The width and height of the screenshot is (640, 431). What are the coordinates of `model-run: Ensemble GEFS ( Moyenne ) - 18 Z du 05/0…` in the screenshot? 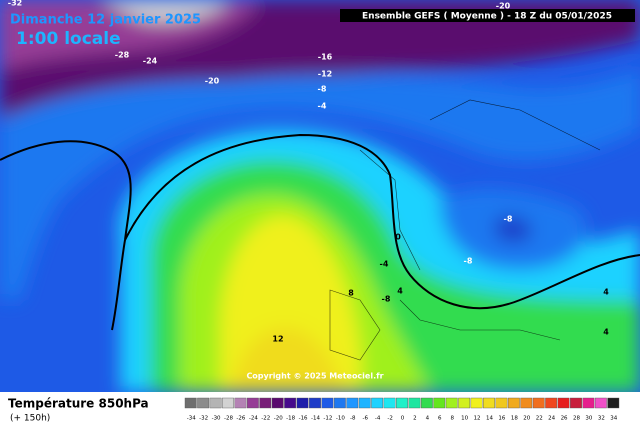 It's located at (487, 17).